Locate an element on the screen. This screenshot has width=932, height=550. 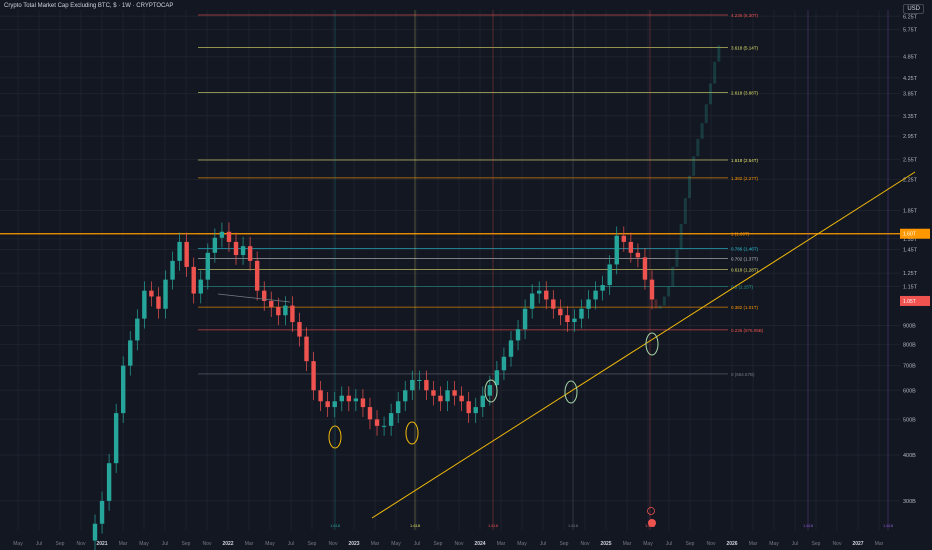
x-tick-label: 2024 is located at coordinates (479, 544).